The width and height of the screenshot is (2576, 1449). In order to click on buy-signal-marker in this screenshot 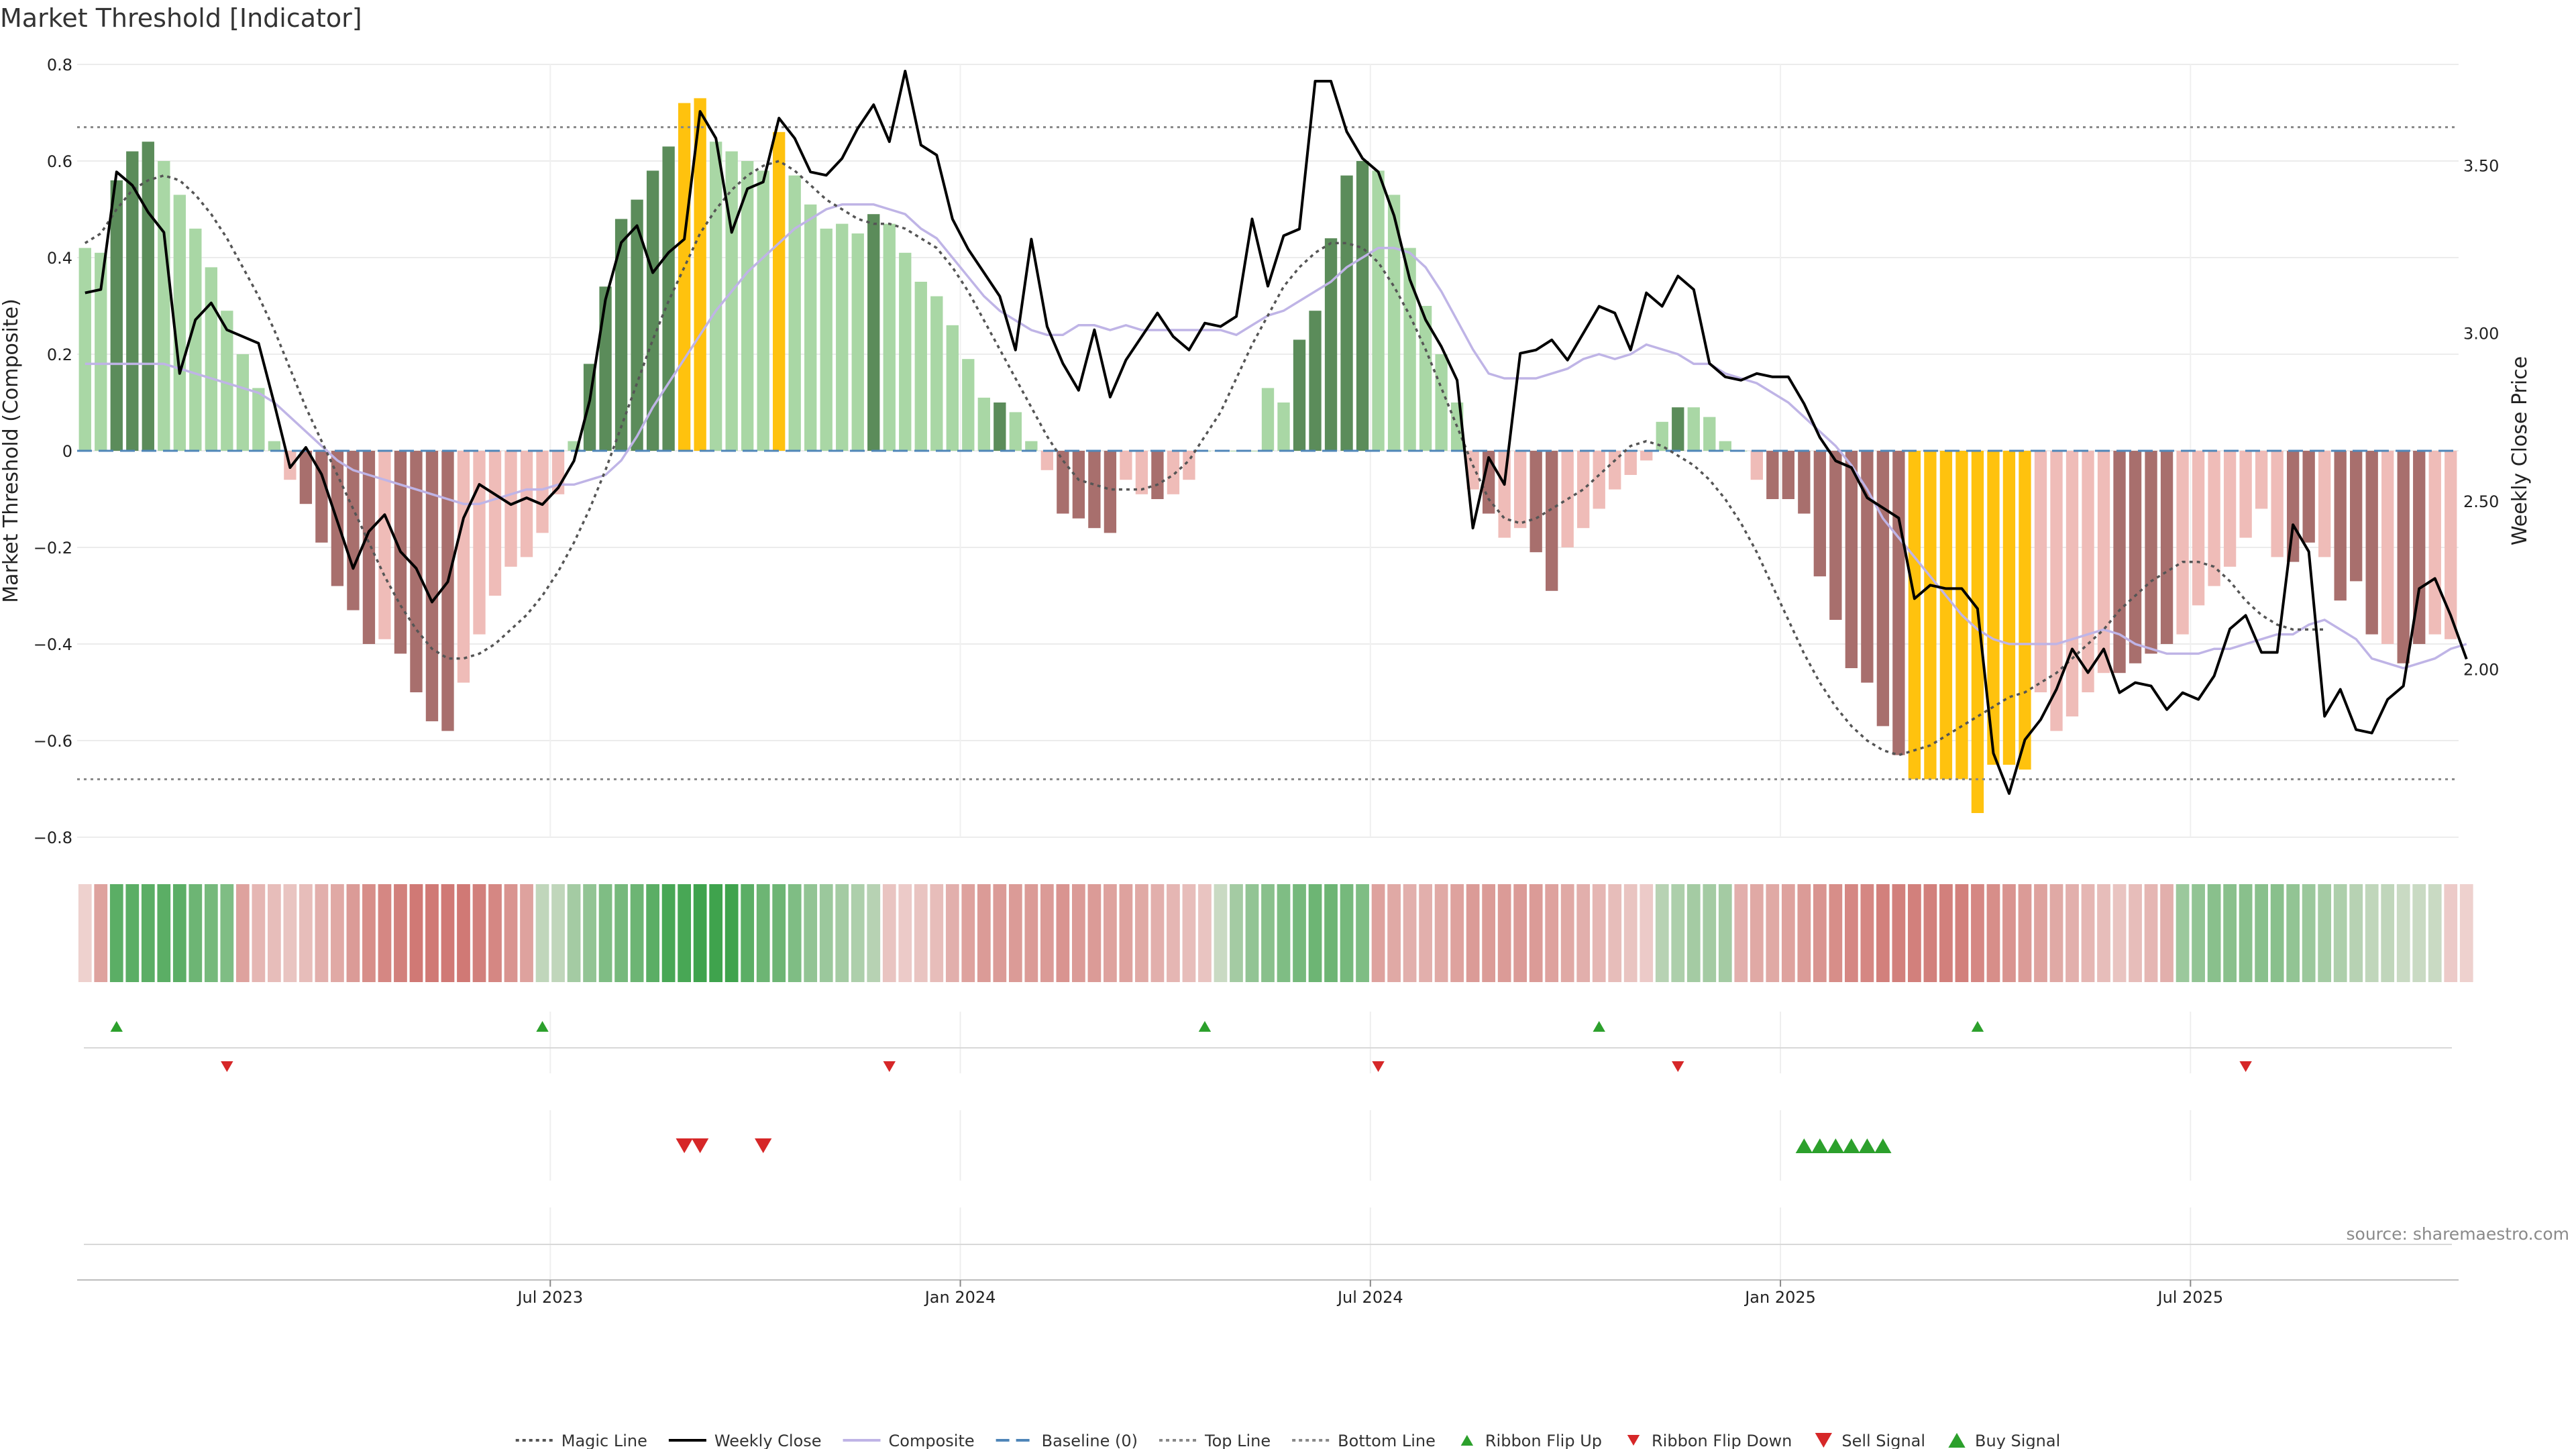, I will do `click(1851, 1145)`.